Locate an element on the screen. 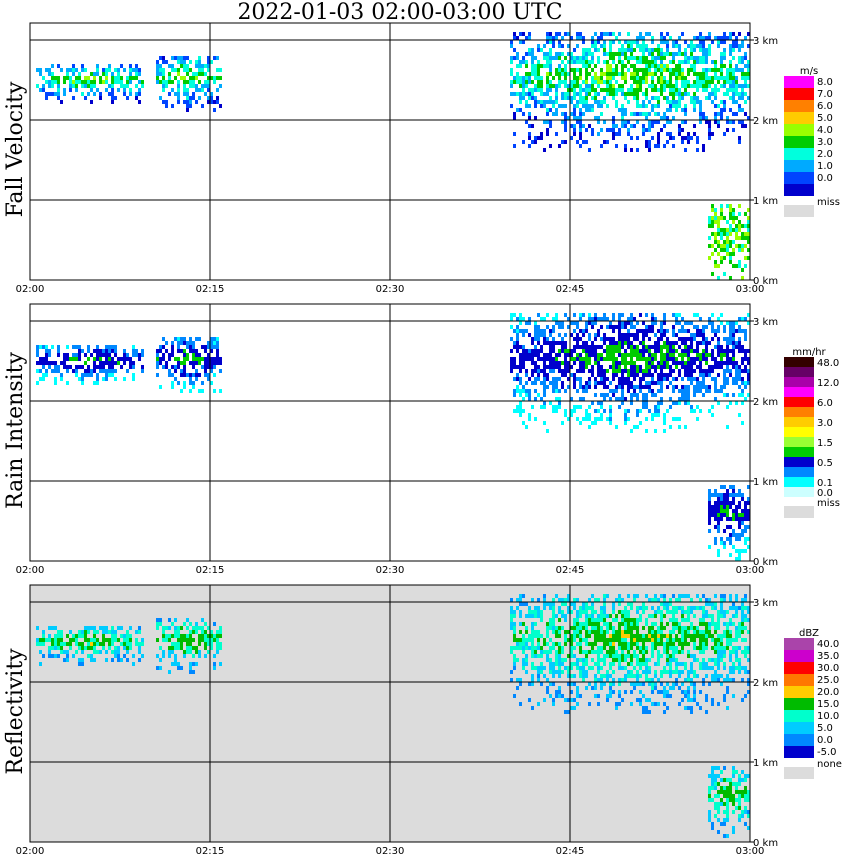 The width and height of the screenshot is (850, 868). legend-swatch is located at coordinates (799, 372).